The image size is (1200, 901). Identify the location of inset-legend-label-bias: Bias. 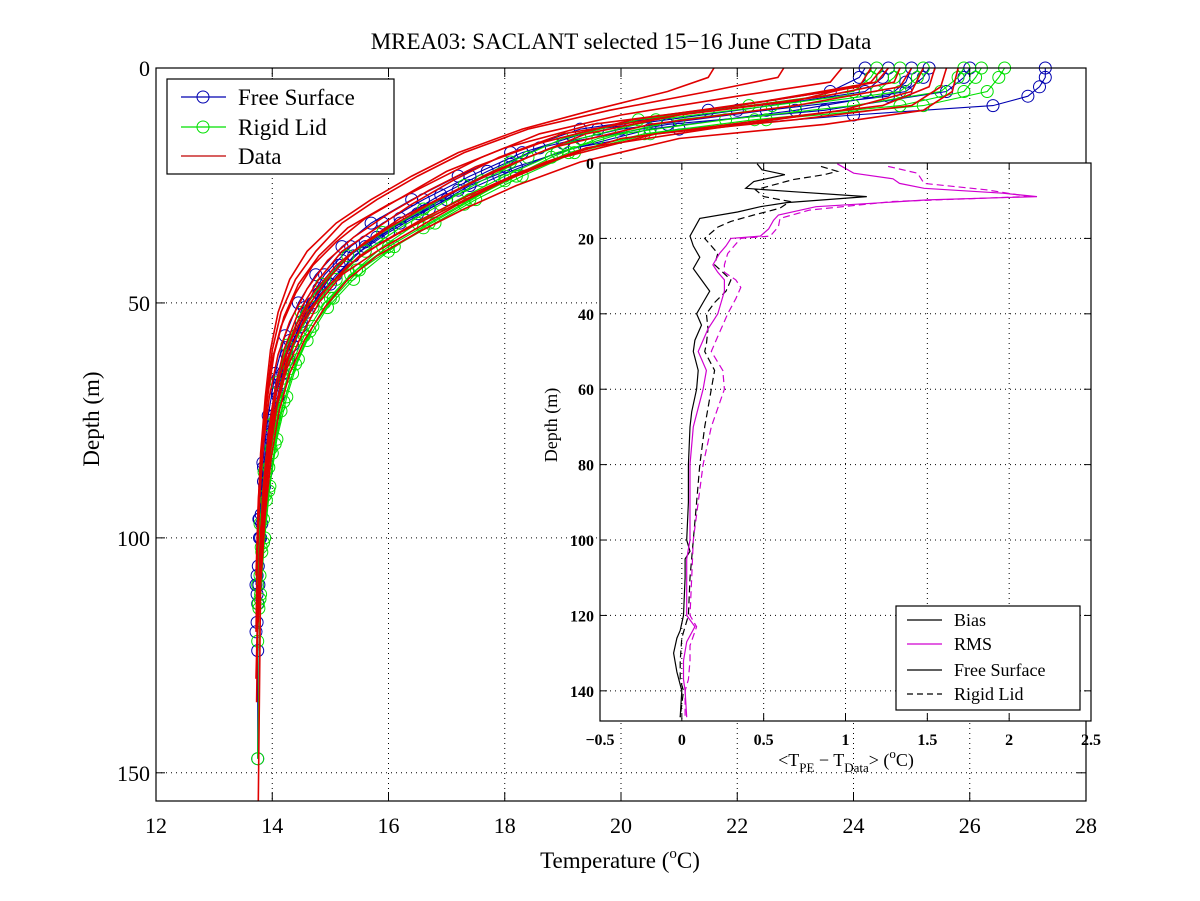
(970, 620).